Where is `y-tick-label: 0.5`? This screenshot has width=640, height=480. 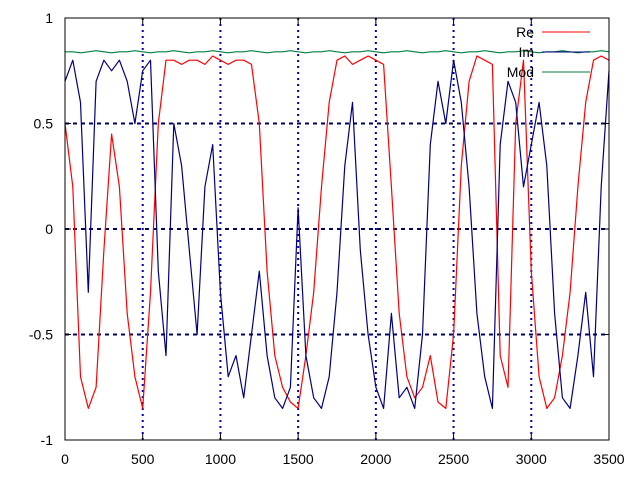
y-tick-label: 0.5 is located at coordinates (44, 124).